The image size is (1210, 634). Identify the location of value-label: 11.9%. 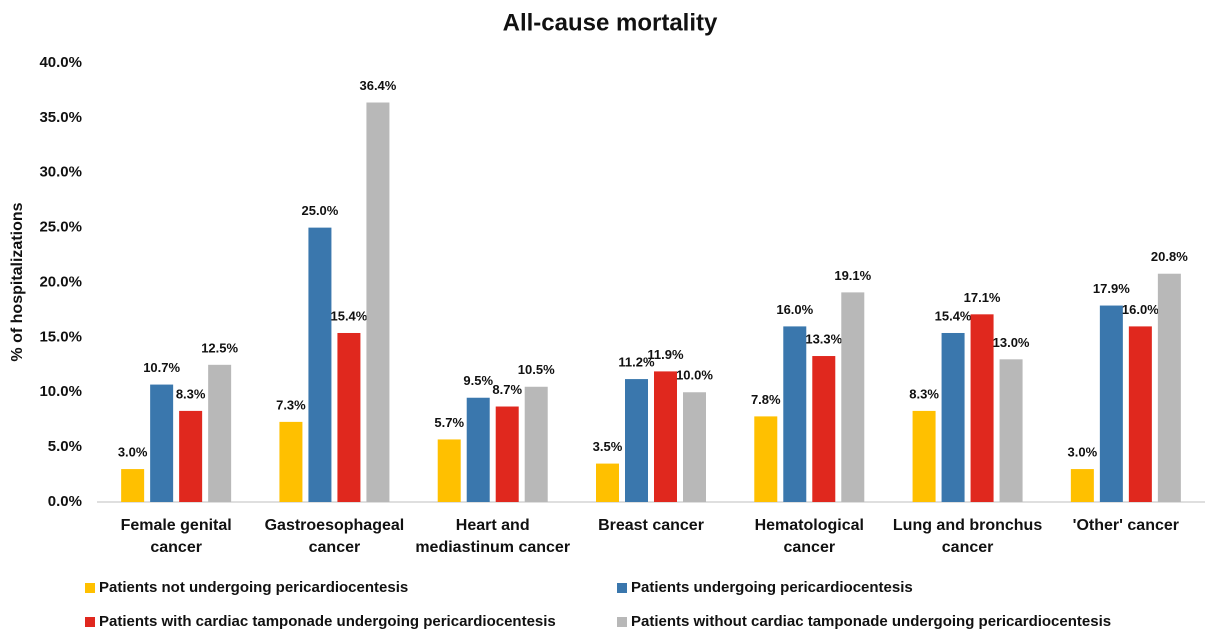
(665, 354).